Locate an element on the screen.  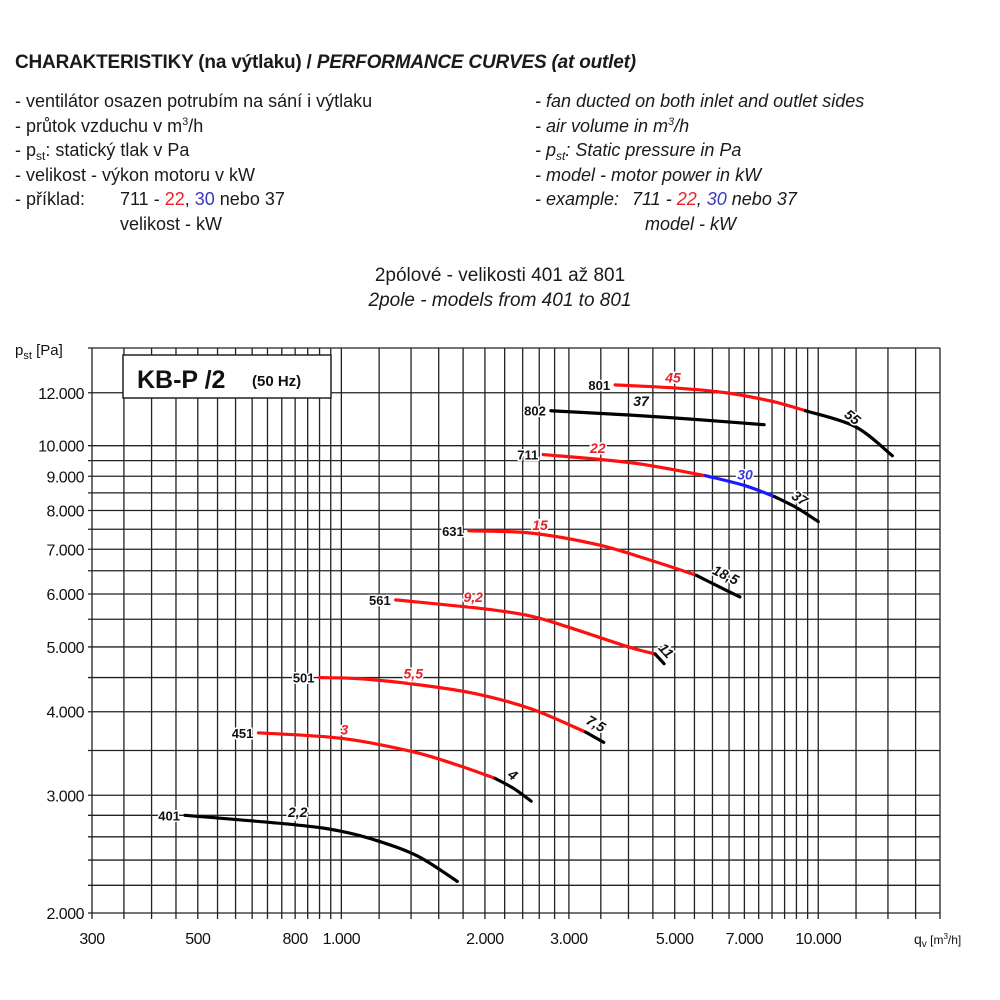
note-text: - air volume in m is located at coordinates (602, 125).